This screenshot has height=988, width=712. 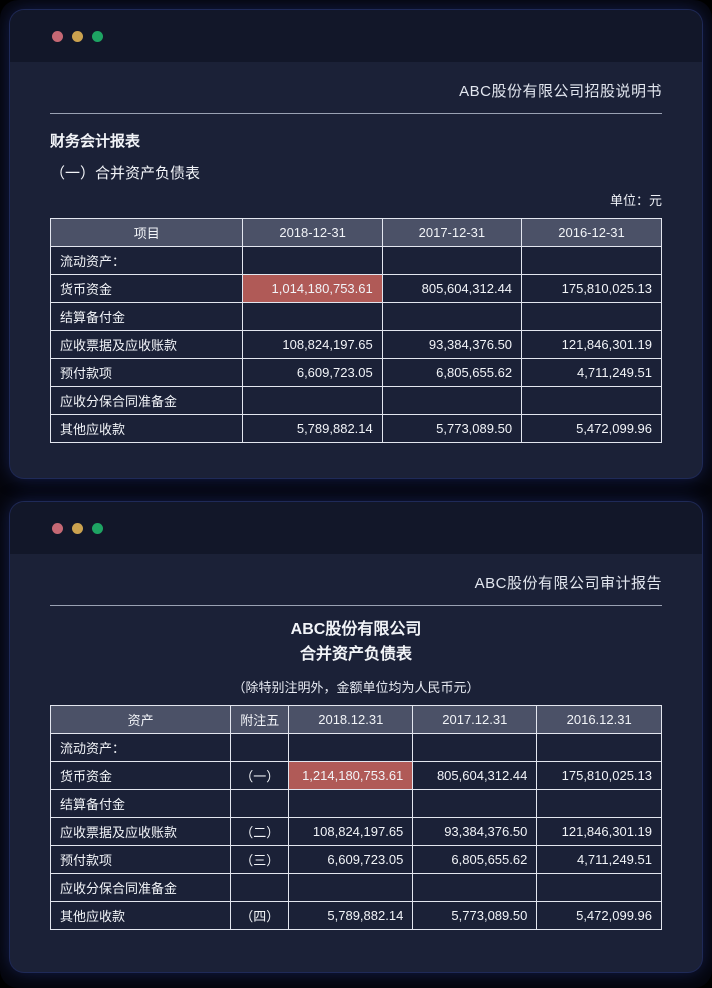 I want to click on statement-title: 合并资产负债表, so click(x=355, y=654).